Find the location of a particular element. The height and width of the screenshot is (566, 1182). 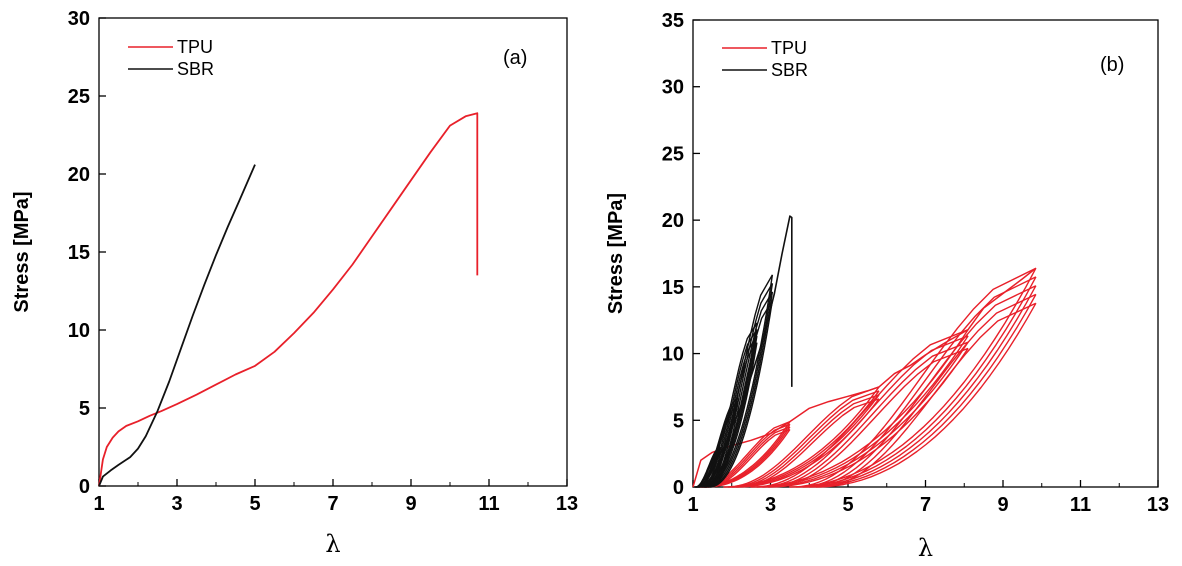

series-sbr-line is located at coordinates (177, 325).